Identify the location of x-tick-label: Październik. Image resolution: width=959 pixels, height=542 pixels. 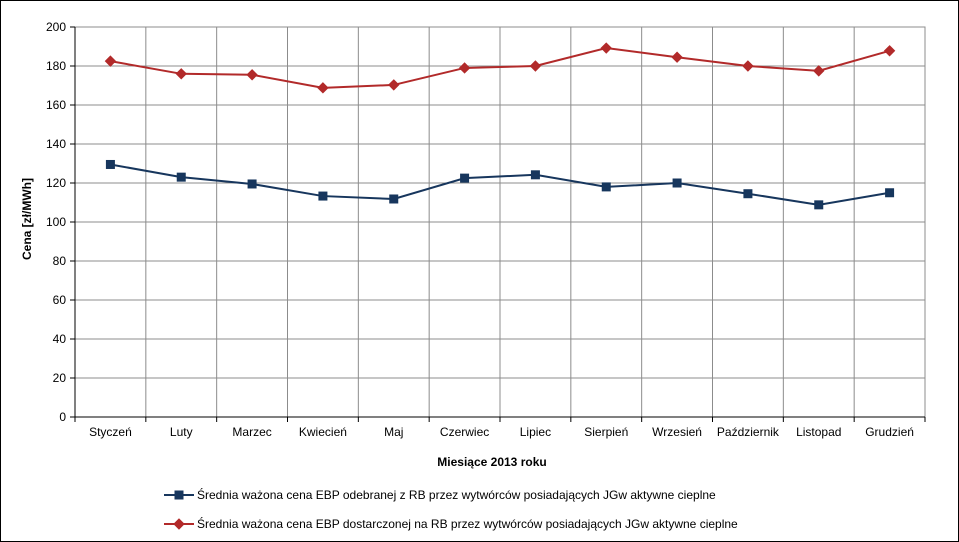
(748, 432).